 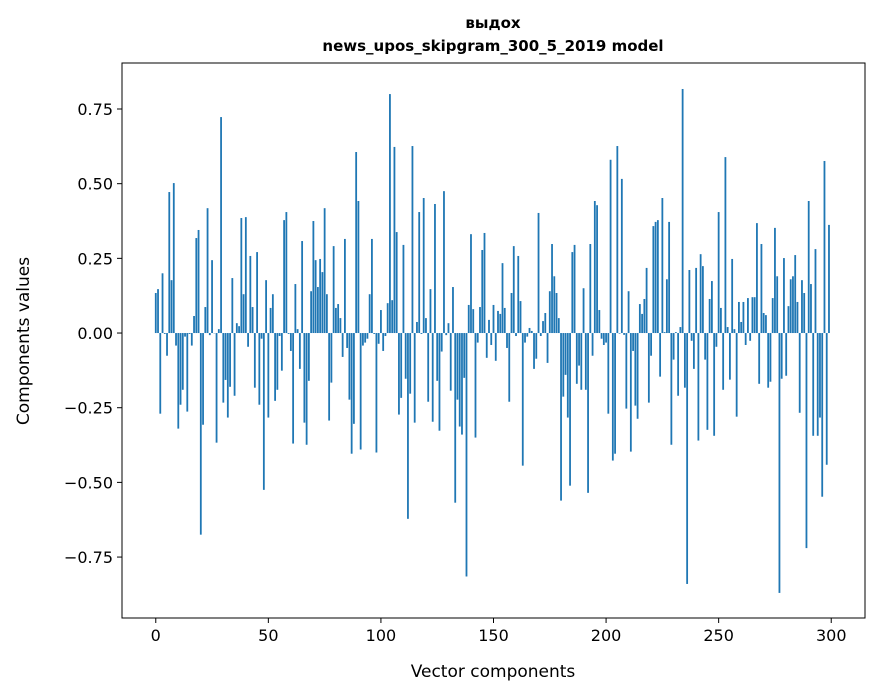 I want to click on y-axis-ticks: −0.75−0.50−0.250.000.250.500.75, so click(x=93, y=333).